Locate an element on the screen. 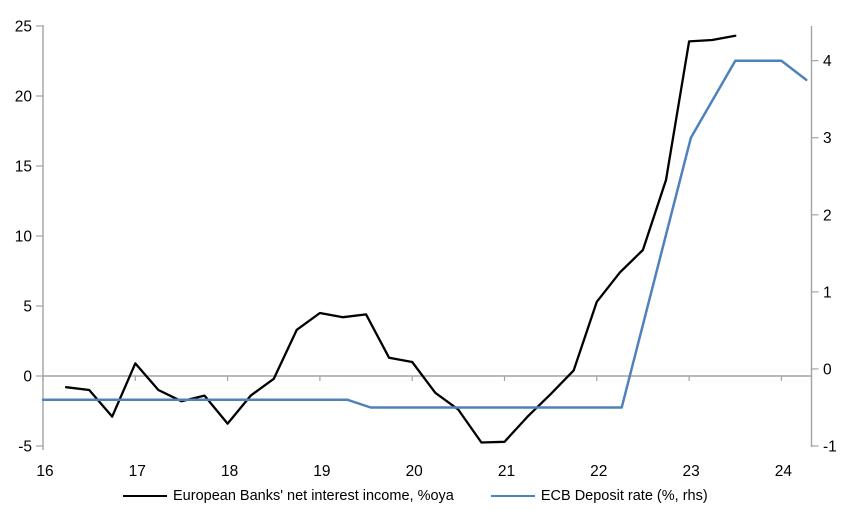 The width and height of the screenshot is (852, 531). right-axis-tick-label: 2 is located at coordinates (827, 215).